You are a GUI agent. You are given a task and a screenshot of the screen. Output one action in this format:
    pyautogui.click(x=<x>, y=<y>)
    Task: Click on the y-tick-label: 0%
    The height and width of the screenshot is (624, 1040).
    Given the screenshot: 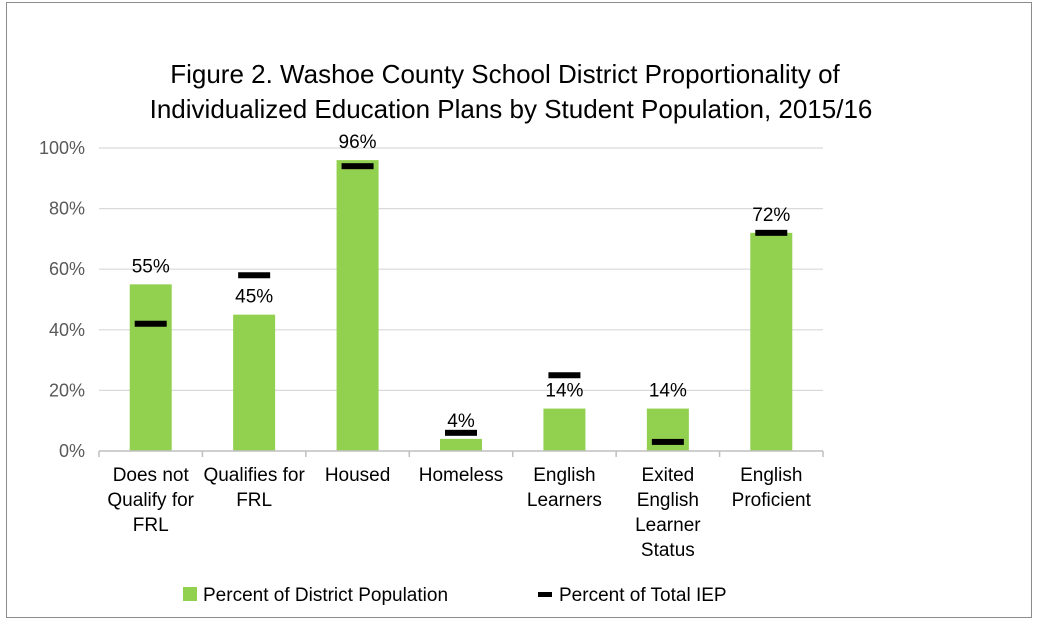 What is the action you would take?
    pyautogui.click(x=72, y=451)
    